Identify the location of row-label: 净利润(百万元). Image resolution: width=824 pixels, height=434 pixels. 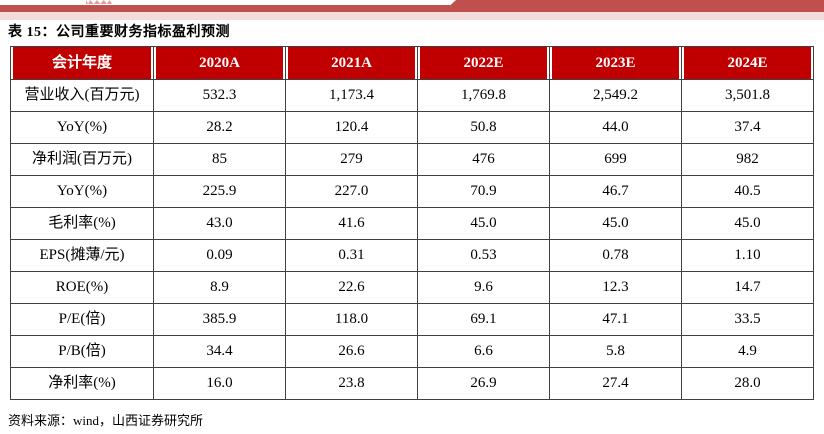
(82, 159).